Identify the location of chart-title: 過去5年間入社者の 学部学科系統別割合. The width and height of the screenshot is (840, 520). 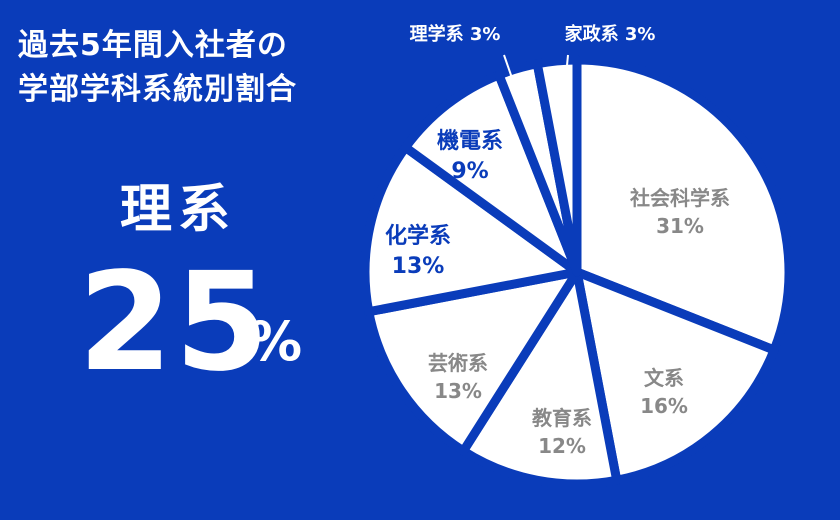
(157, 68).